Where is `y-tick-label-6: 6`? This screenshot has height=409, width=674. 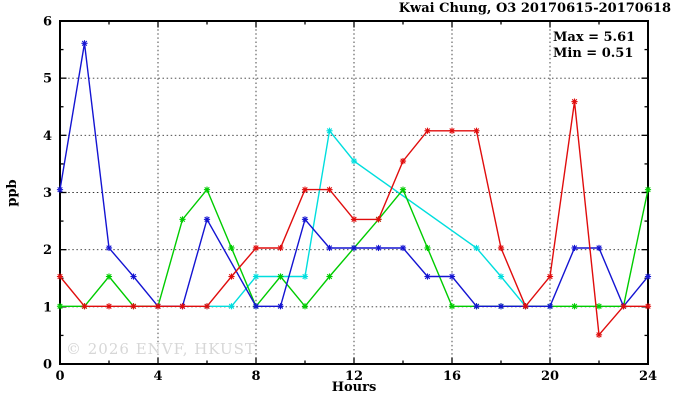 y-tick-label-6: 6 is located at coordinates (47, 22).